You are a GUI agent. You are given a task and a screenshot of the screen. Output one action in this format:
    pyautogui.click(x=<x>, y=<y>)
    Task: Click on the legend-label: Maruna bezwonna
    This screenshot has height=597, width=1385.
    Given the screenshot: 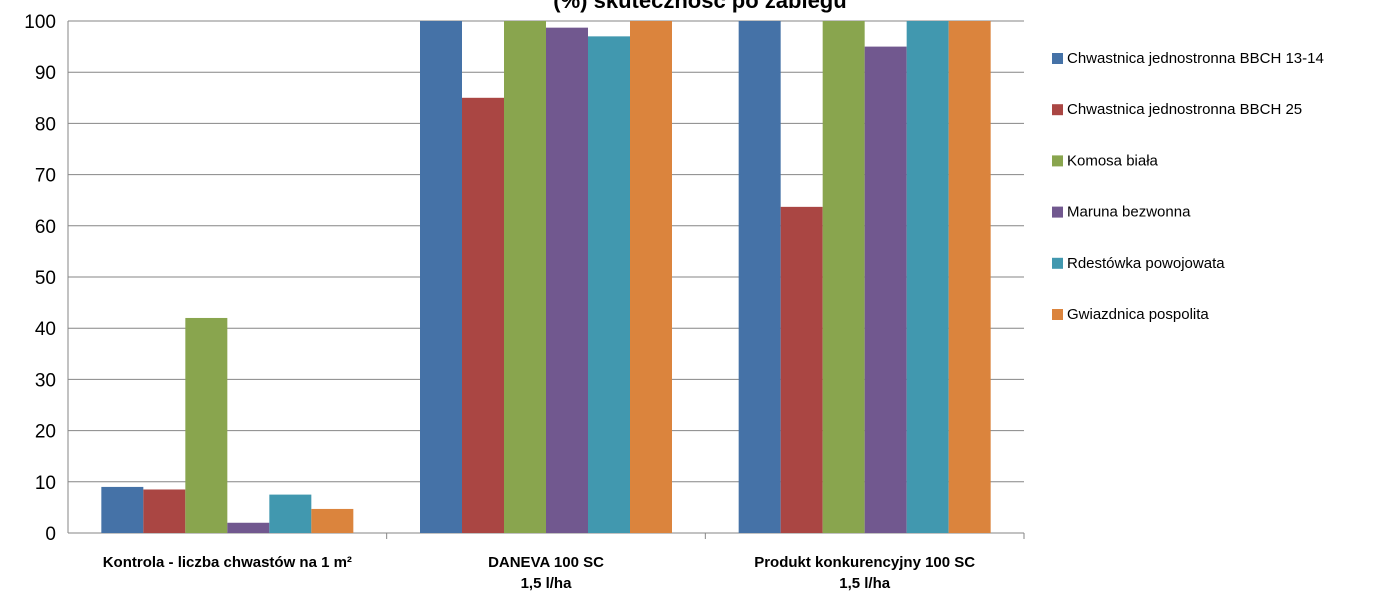 What is the action you would take?
    pyautogui.click(x=1129, y=212)
    